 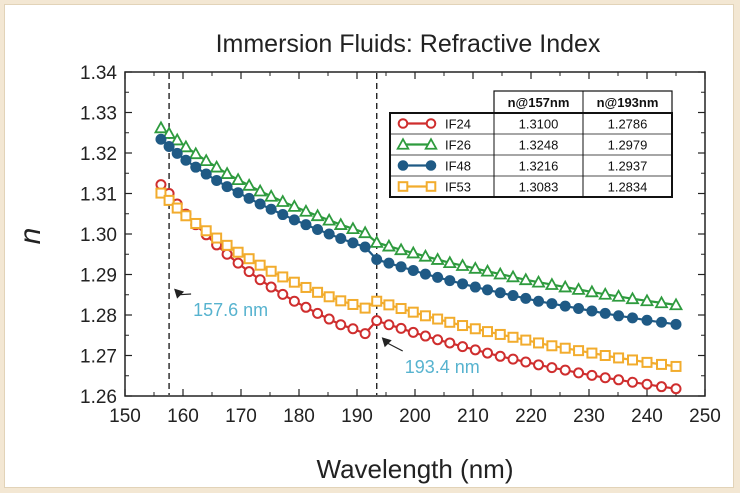 I want to click on y-tick-label: 1.33, so click(x=98, y=114).